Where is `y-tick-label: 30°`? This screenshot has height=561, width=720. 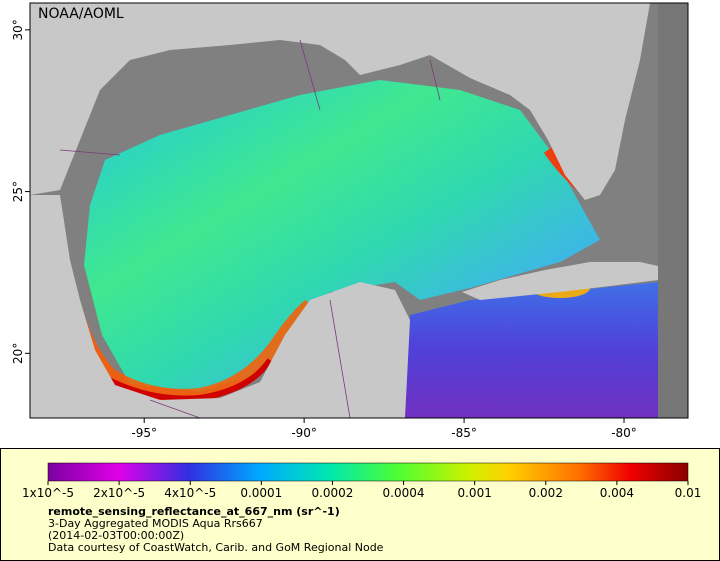 y-tick-label: 30° is located at coordinates (18, 29).